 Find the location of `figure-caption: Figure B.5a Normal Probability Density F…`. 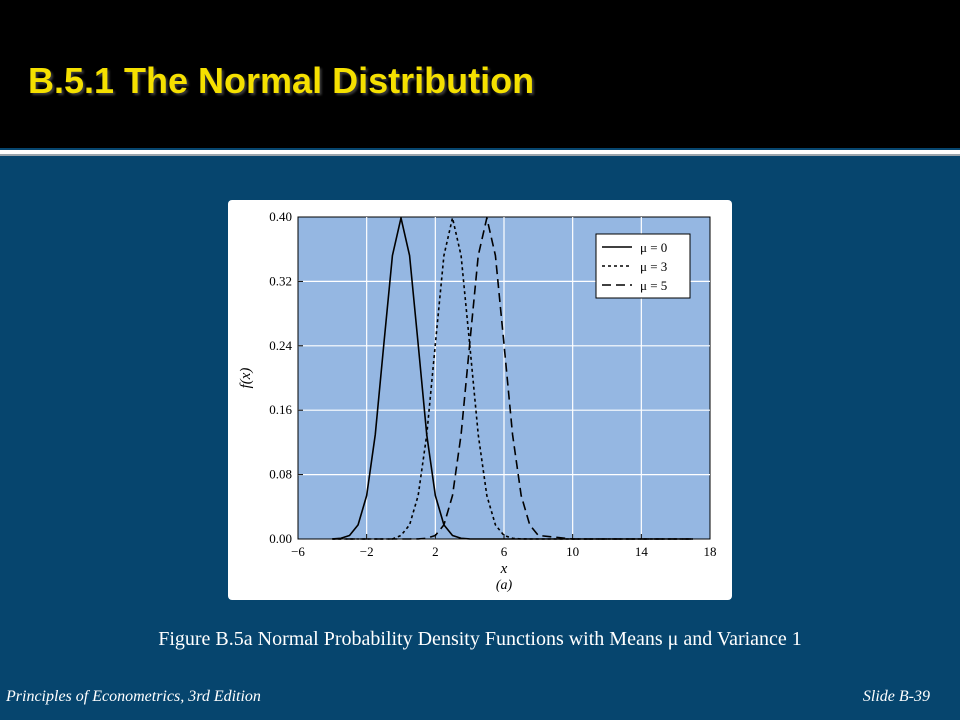

figure-caption: Figure B.5a Normal Probability Density F… is located at coordinates (480, 639).